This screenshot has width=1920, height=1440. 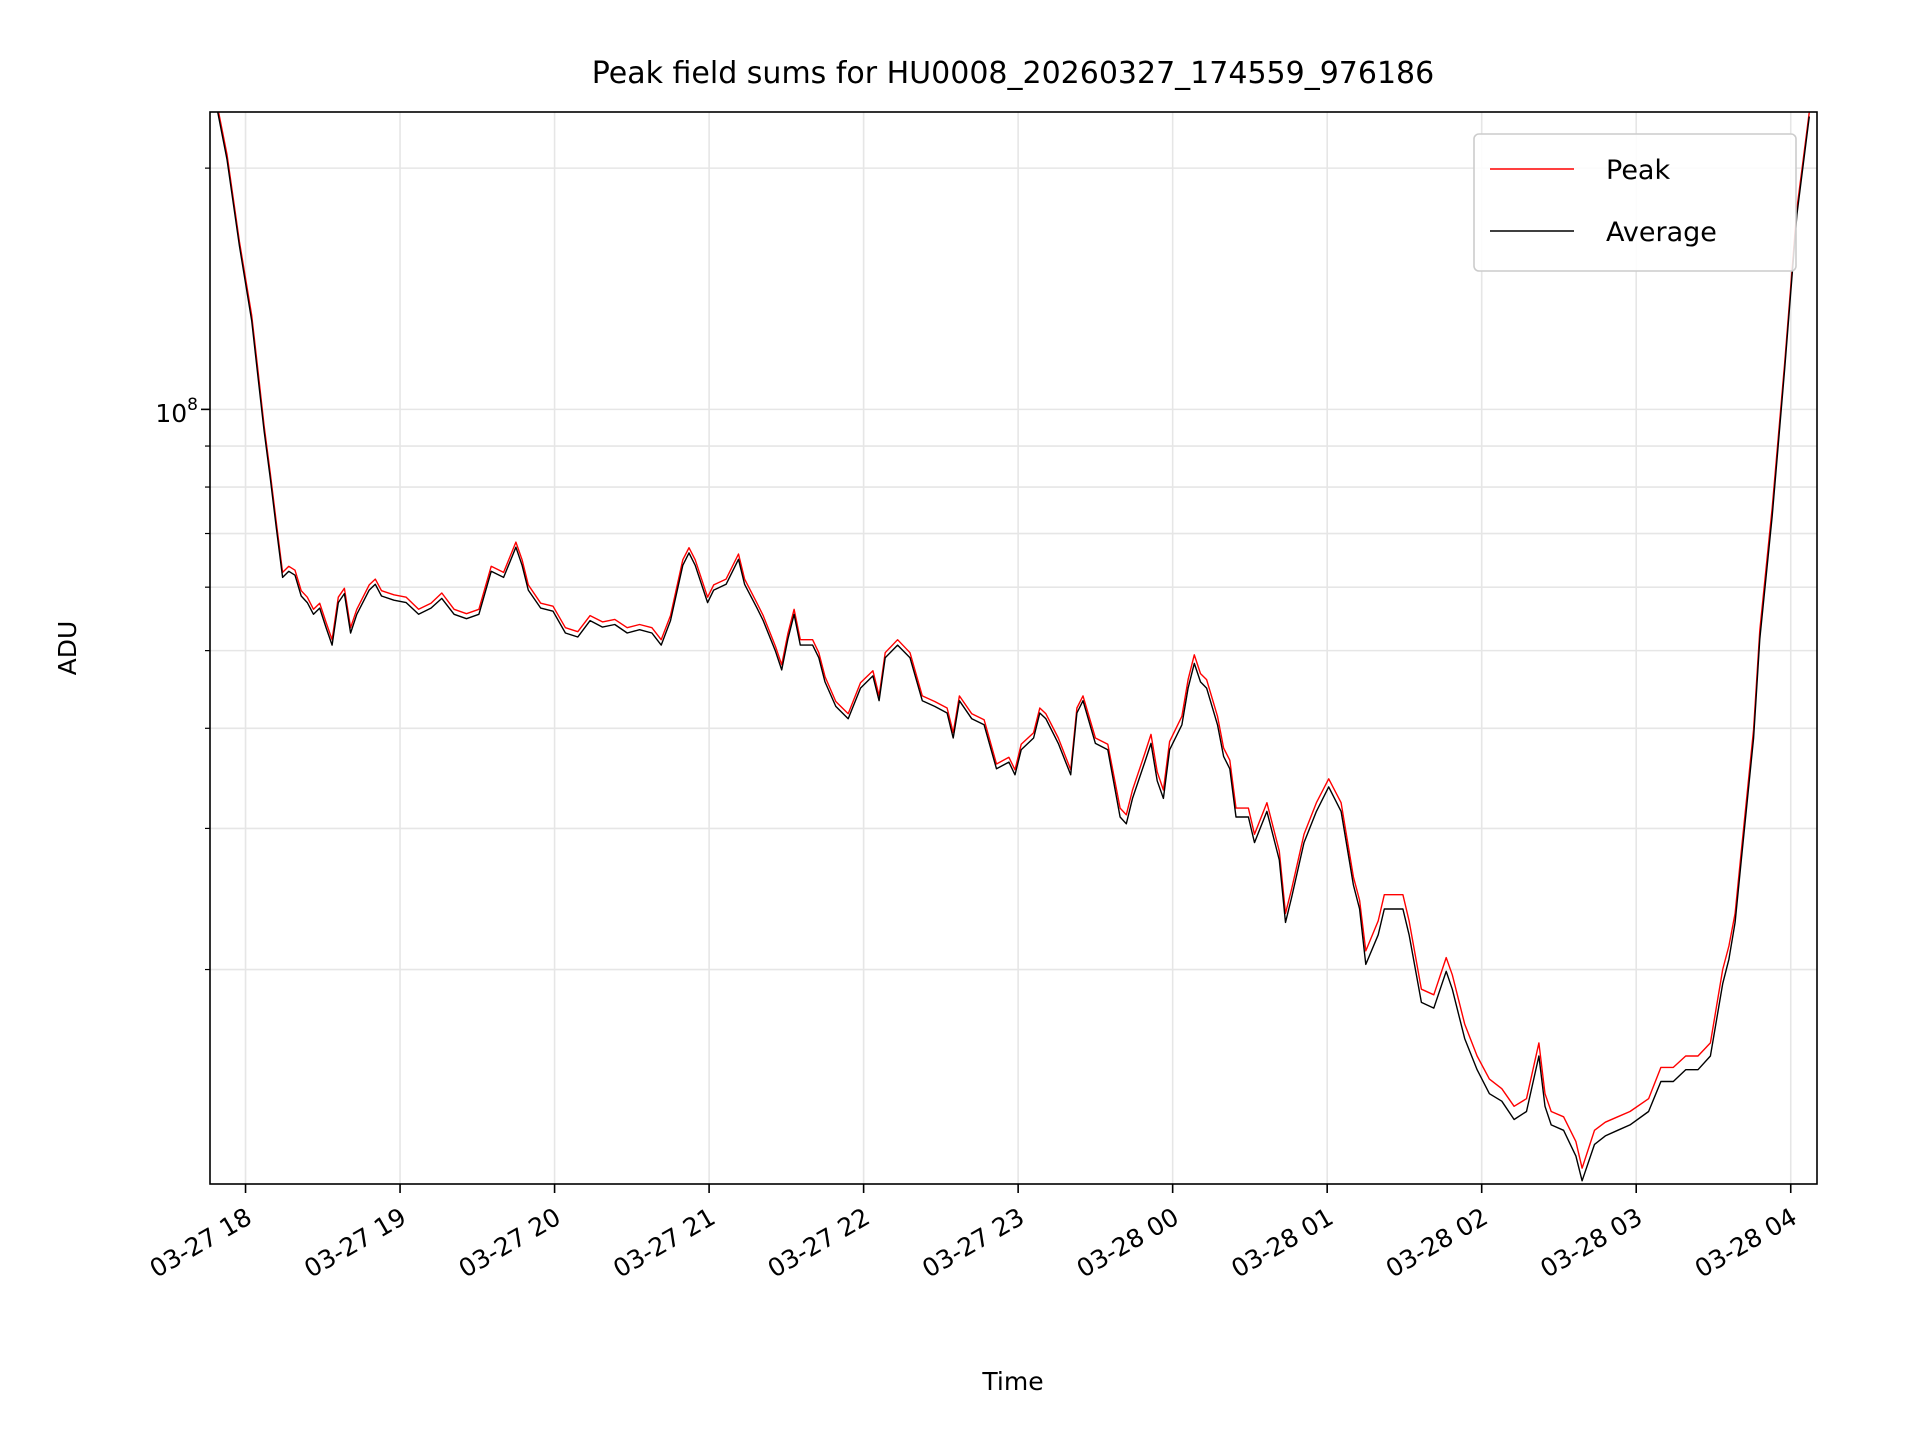 What do you see at coordinates (1012, 1381) in the screenshot?
I see `x-axis-label: Time` at bounding box center [1012, 1381].